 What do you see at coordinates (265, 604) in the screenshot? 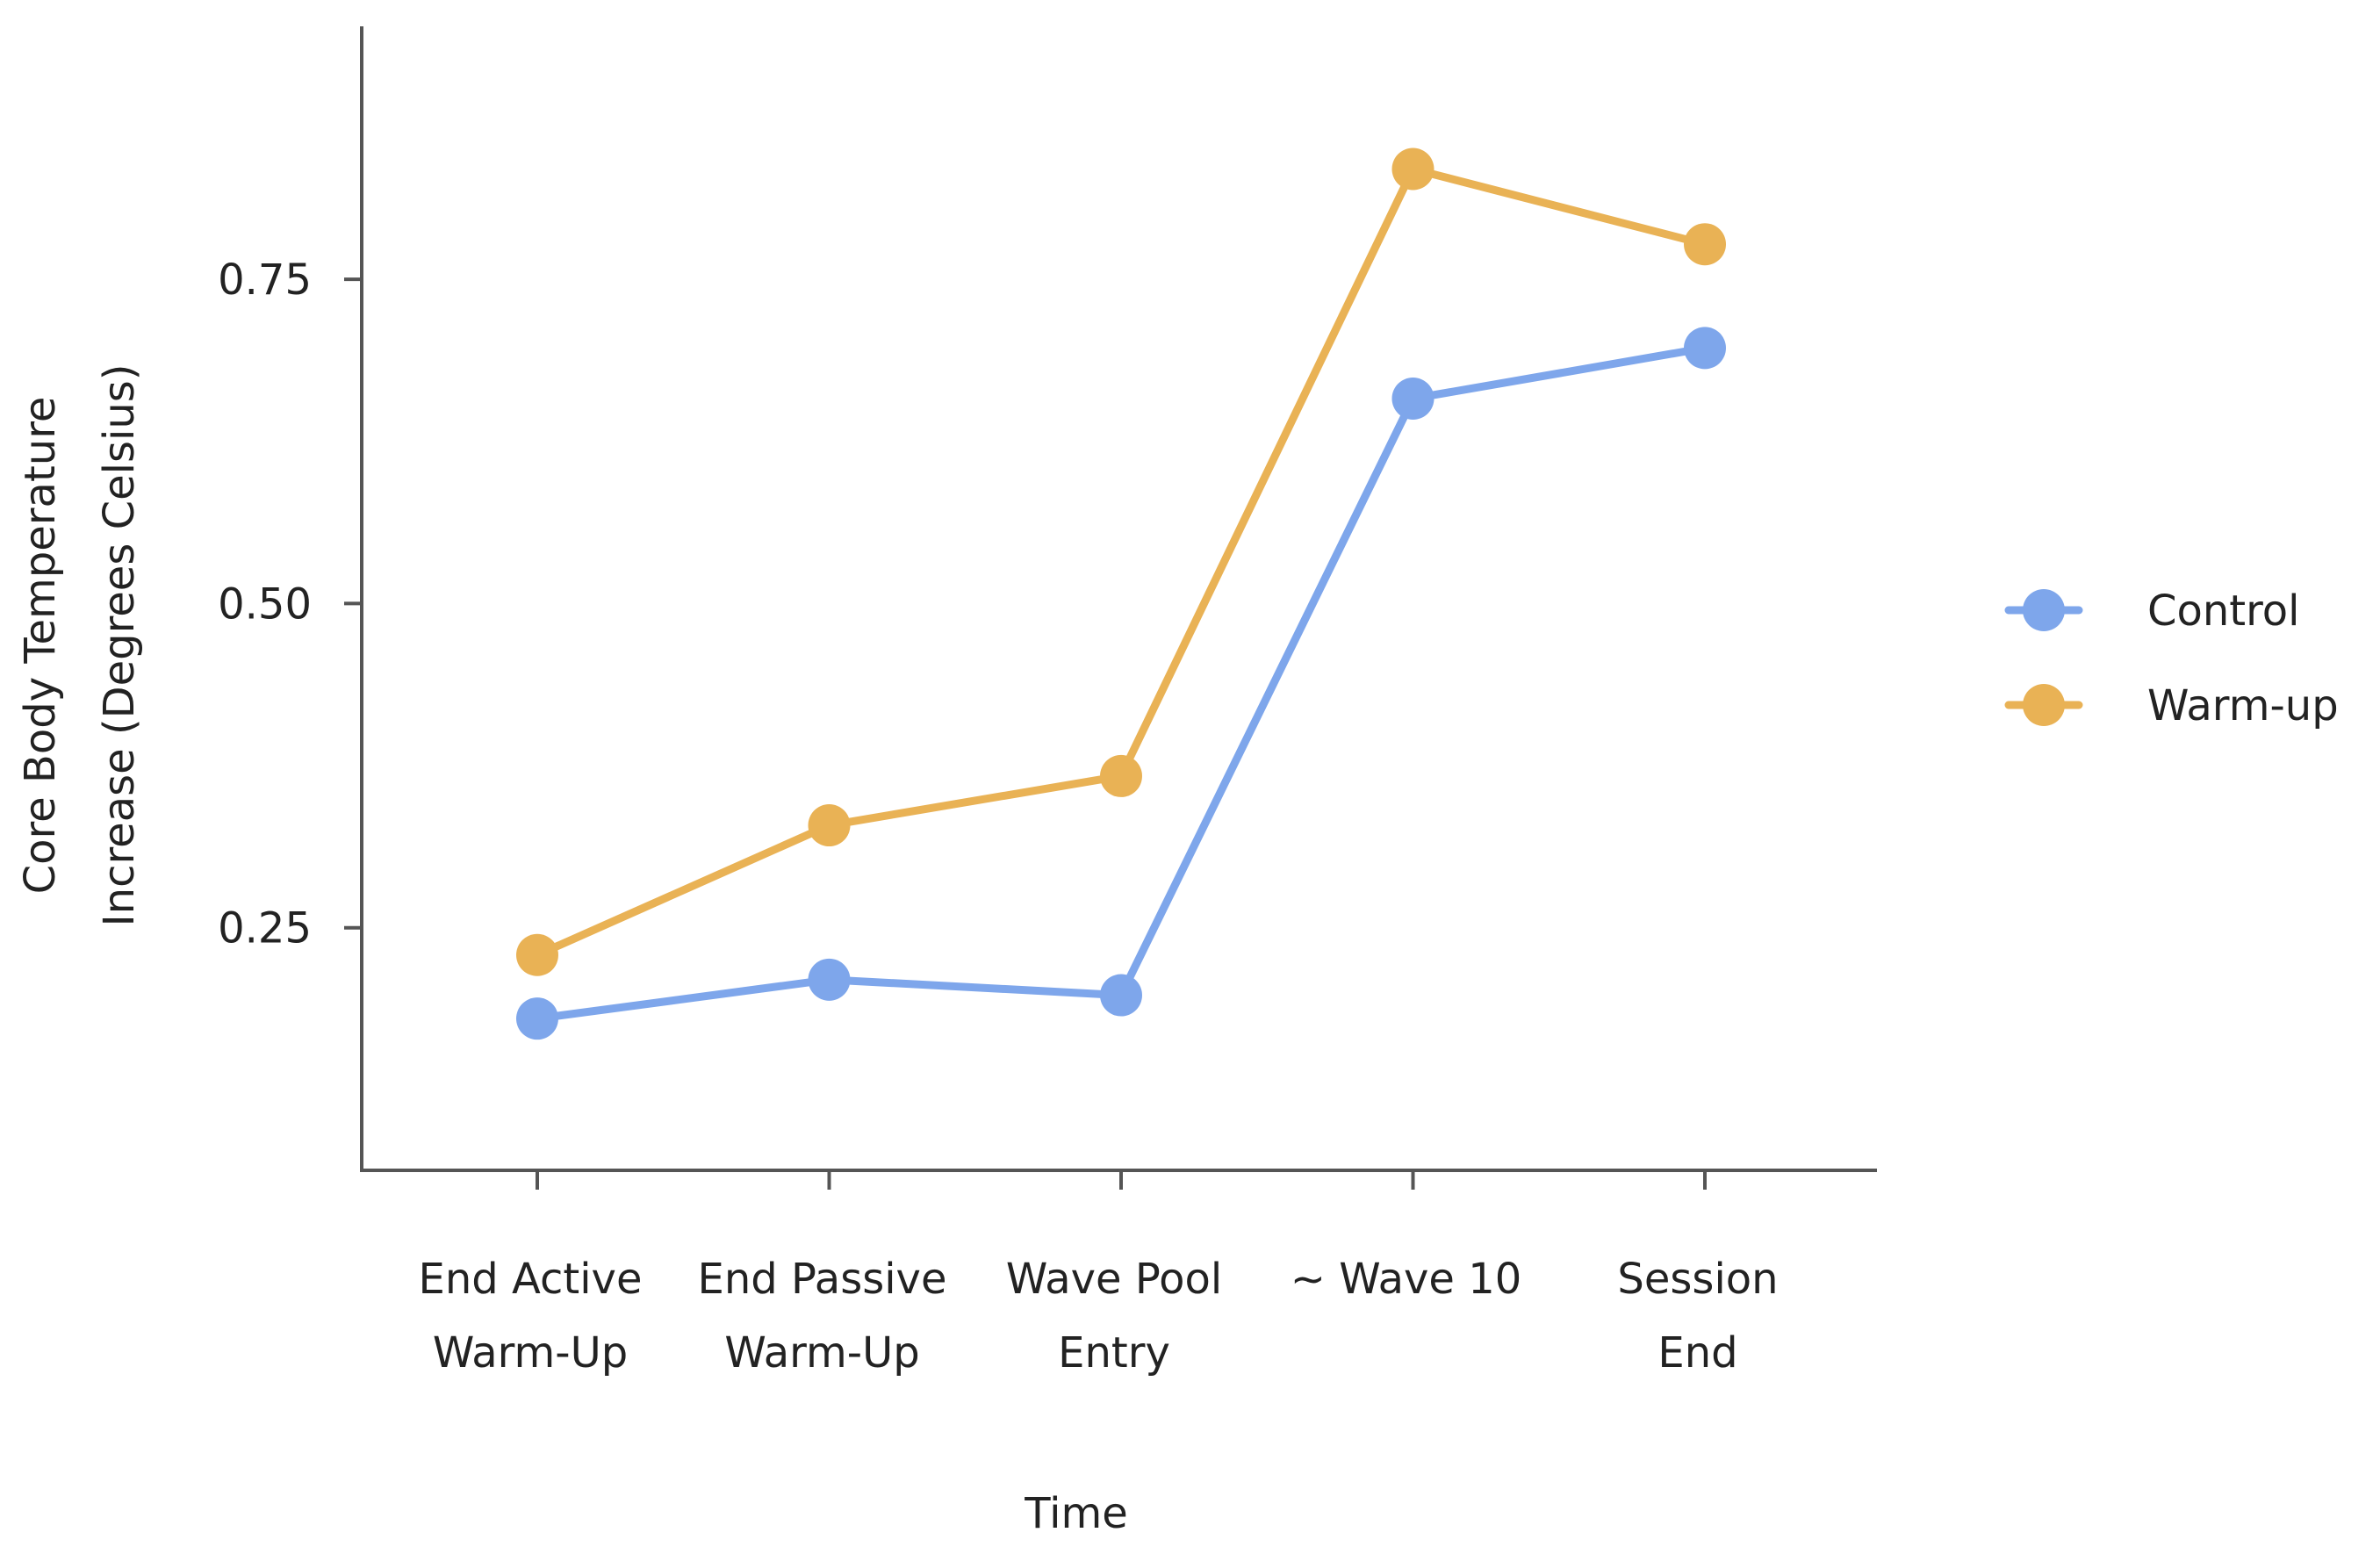
I see `y-tick-label: 0.50` at bounding box center [265, 604].